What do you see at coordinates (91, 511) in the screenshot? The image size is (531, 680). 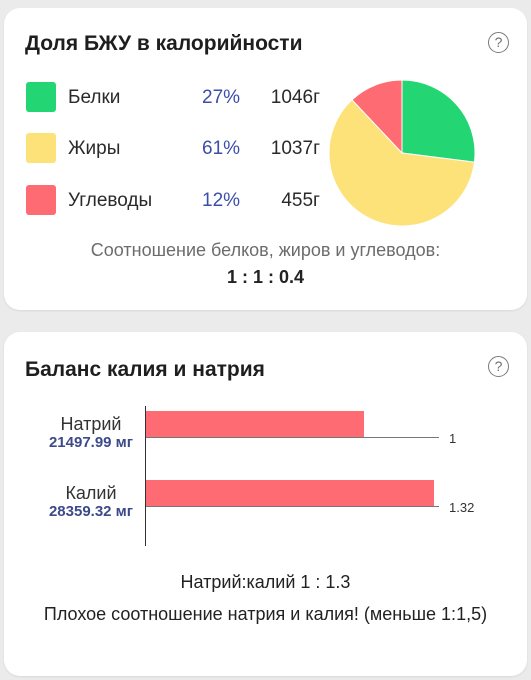 I see `potassium-amount: 28359.32 мг` at bounding box center [91, 511].